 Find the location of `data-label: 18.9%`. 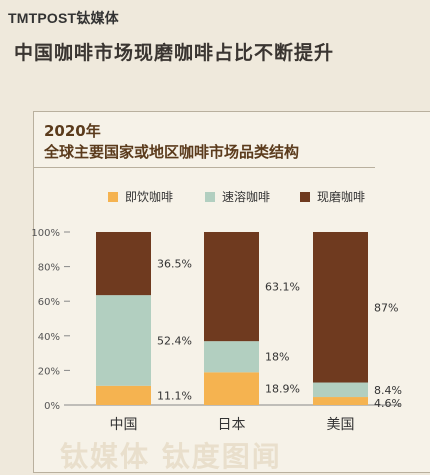

data-label: 18.9% is located at coordinates (282, 389).